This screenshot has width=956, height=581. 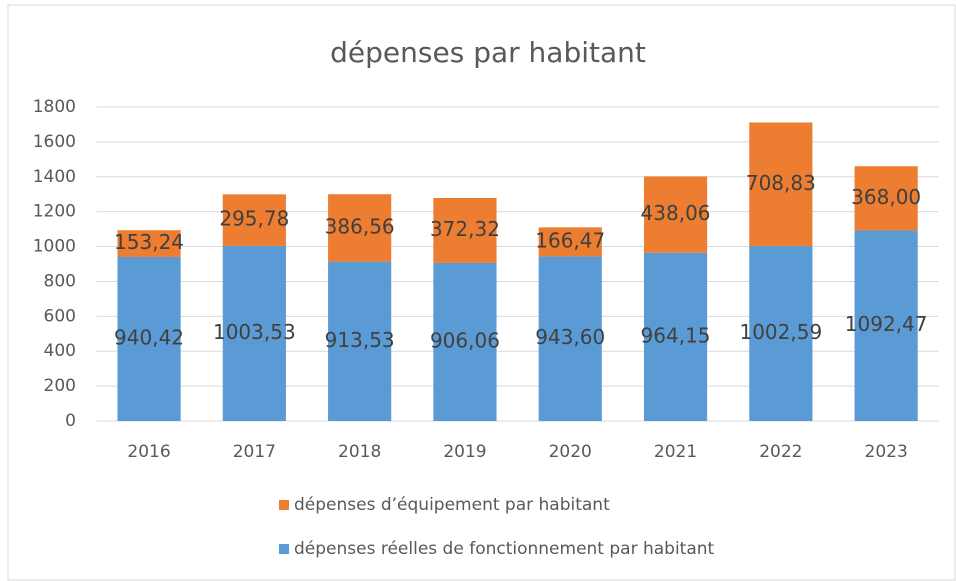 What do you see at coordinates (60, 316) in the screenshot?
I see `y-tick-label: 600` at bounding box center [60, 316].